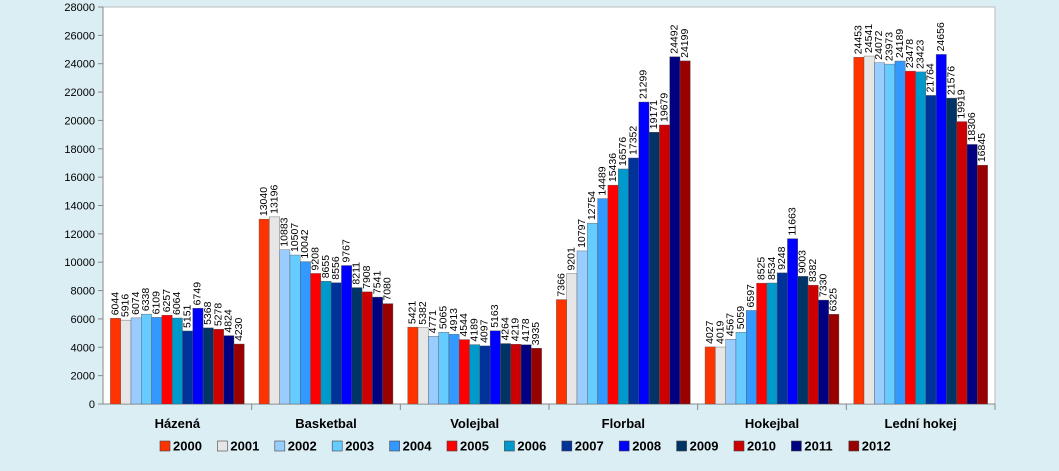 The height and width of the screenshot is (471, 1059). I want to click on value-label: 6338, so click(146, 300).